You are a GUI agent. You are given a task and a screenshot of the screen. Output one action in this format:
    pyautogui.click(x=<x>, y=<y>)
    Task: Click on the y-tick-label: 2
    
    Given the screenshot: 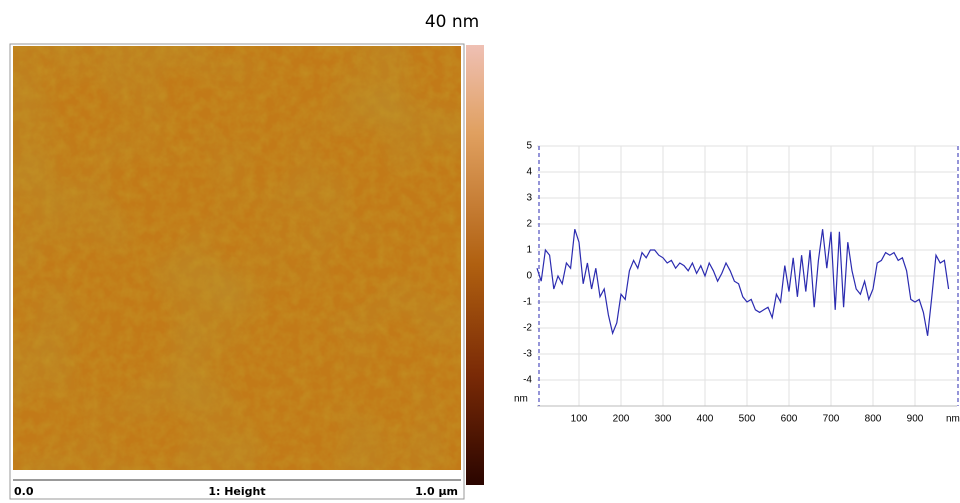 What is the action you would take?
    pyautogui.click(x=529, y=224)
    